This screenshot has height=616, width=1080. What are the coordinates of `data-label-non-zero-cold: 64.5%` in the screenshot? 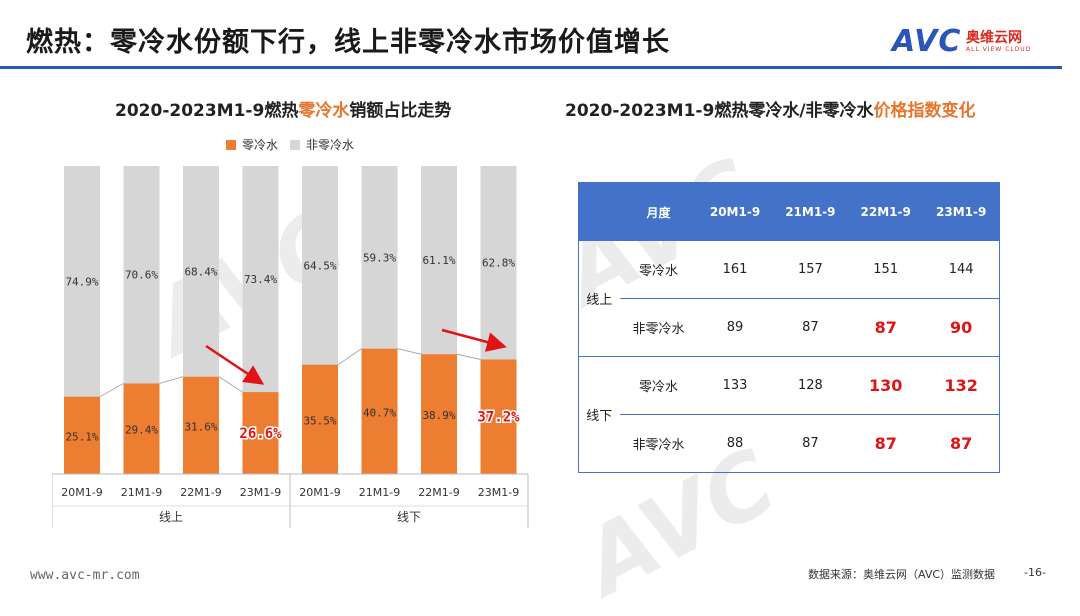 It's located at (319, 265).